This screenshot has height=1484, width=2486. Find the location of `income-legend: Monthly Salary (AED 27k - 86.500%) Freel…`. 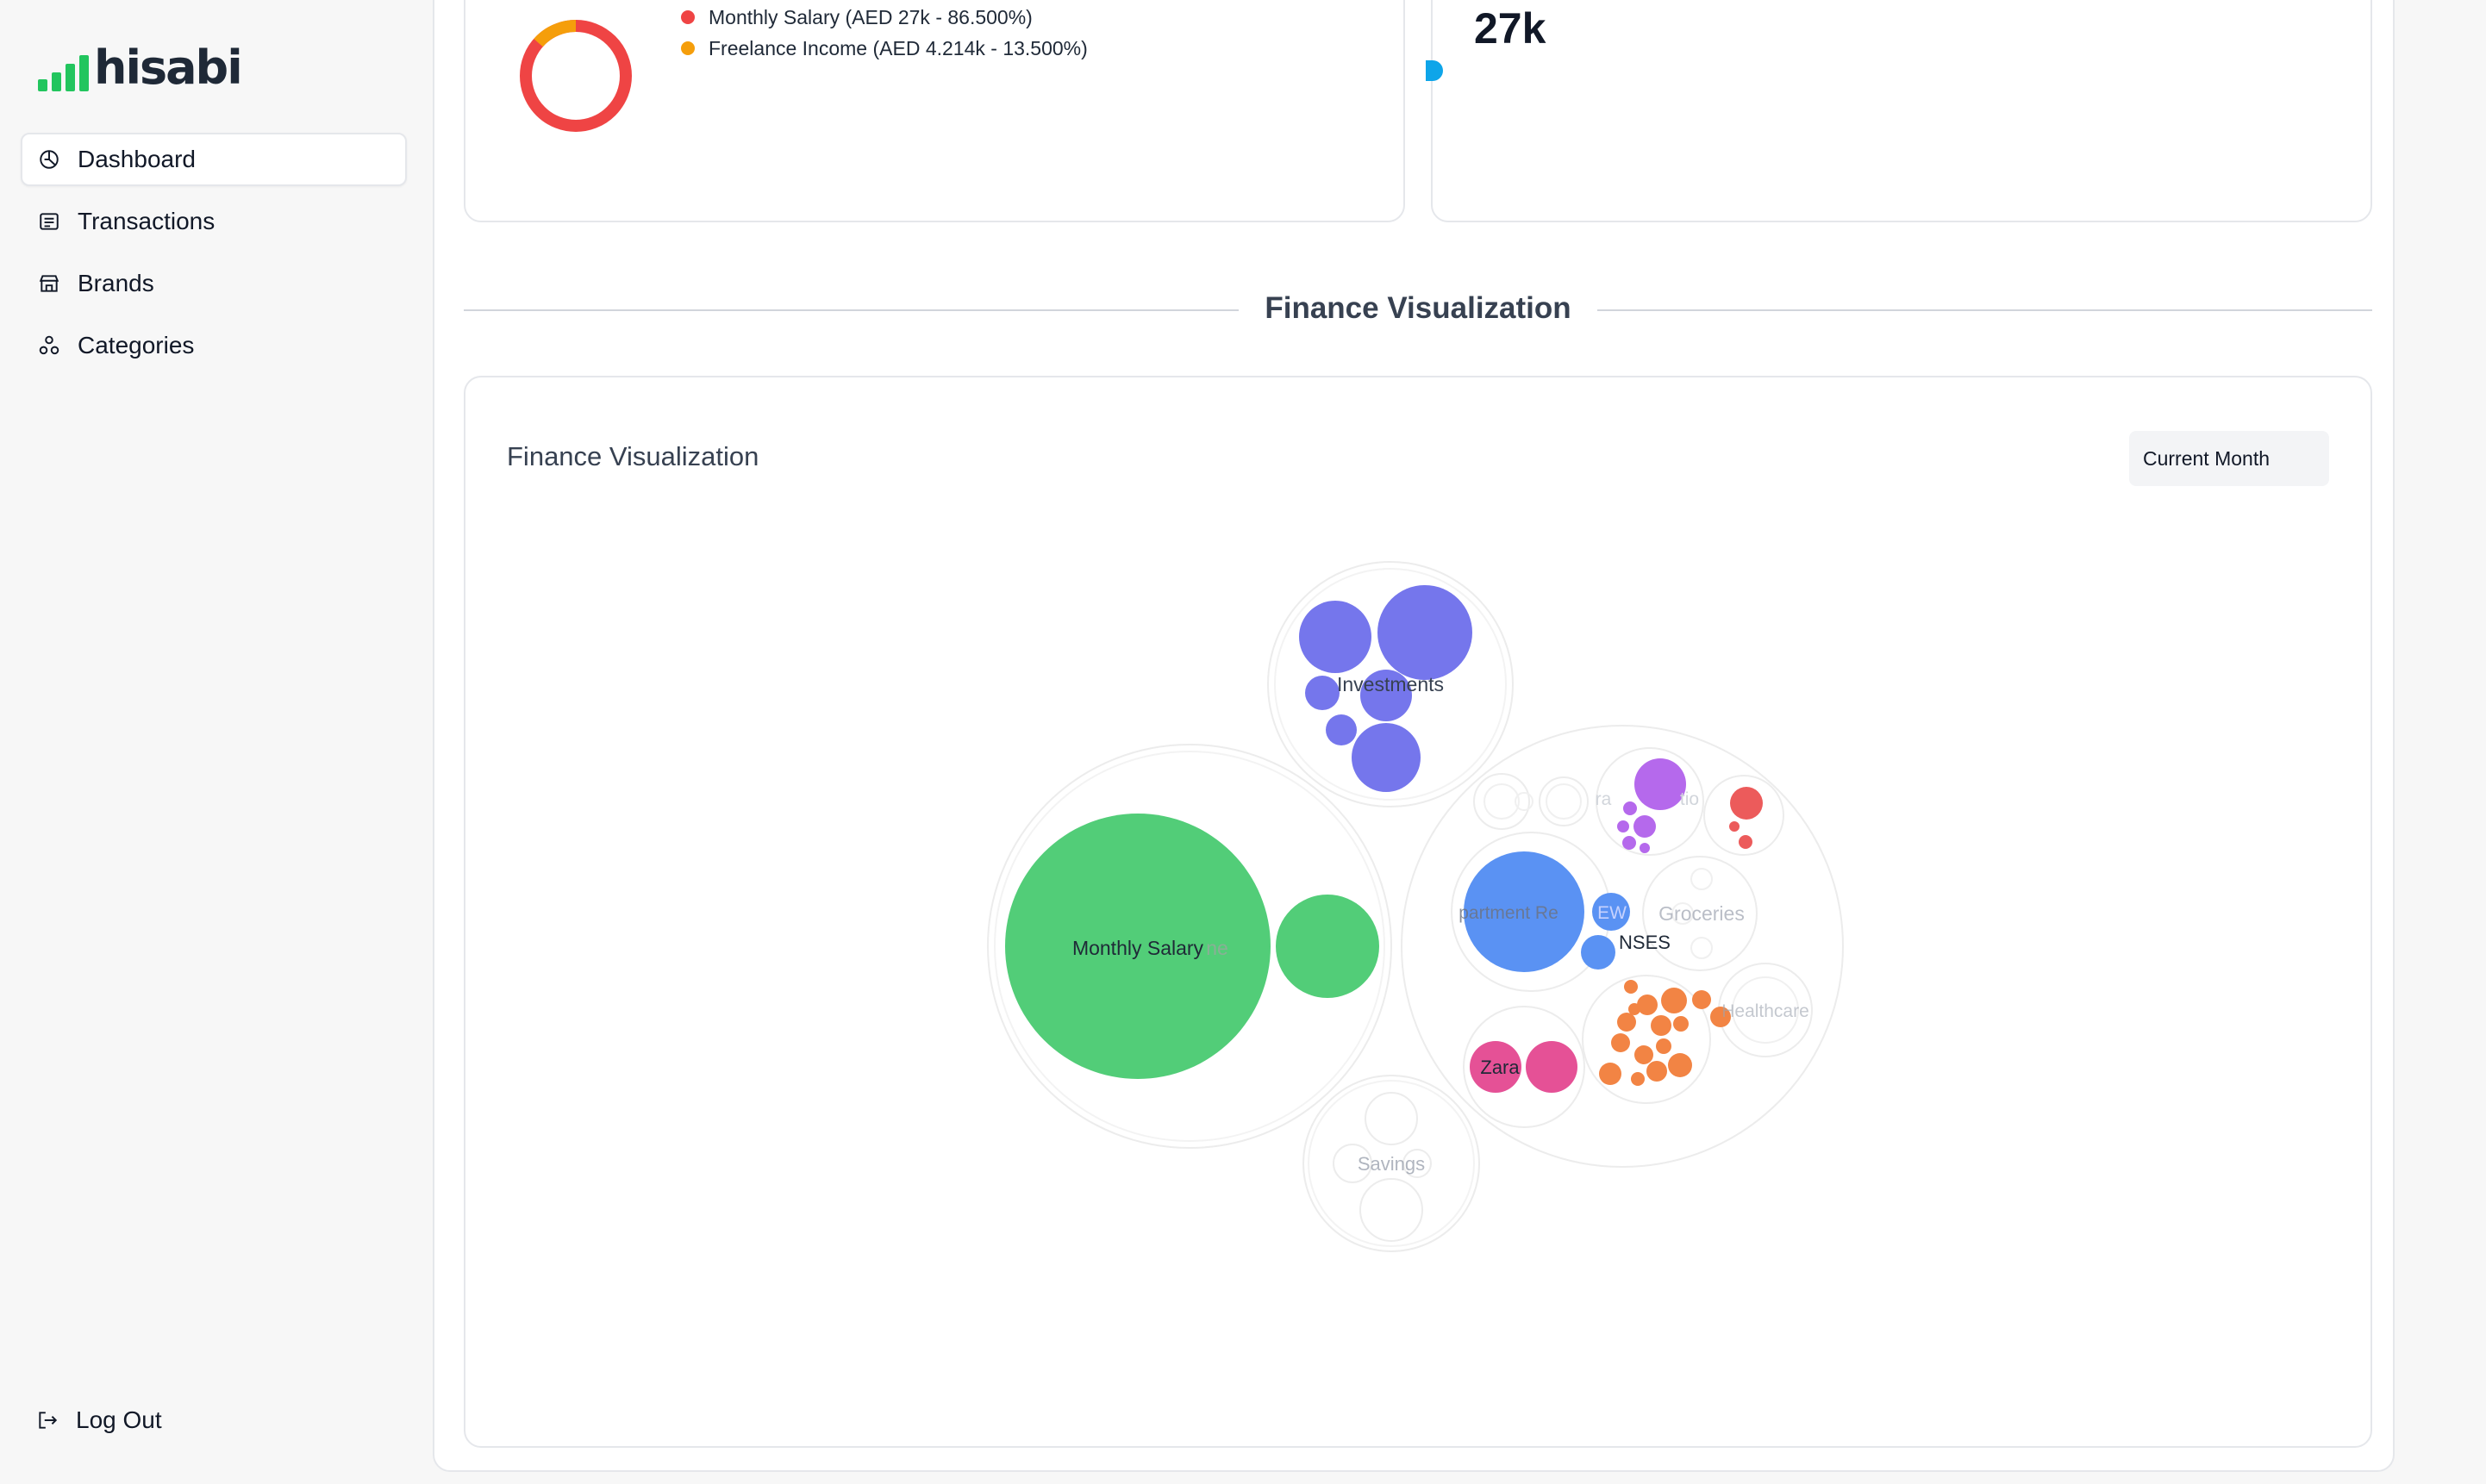

income-legend: Monthly Salary (AED 27k - 86.500%) Freel… is located at coordinates (884, 33).